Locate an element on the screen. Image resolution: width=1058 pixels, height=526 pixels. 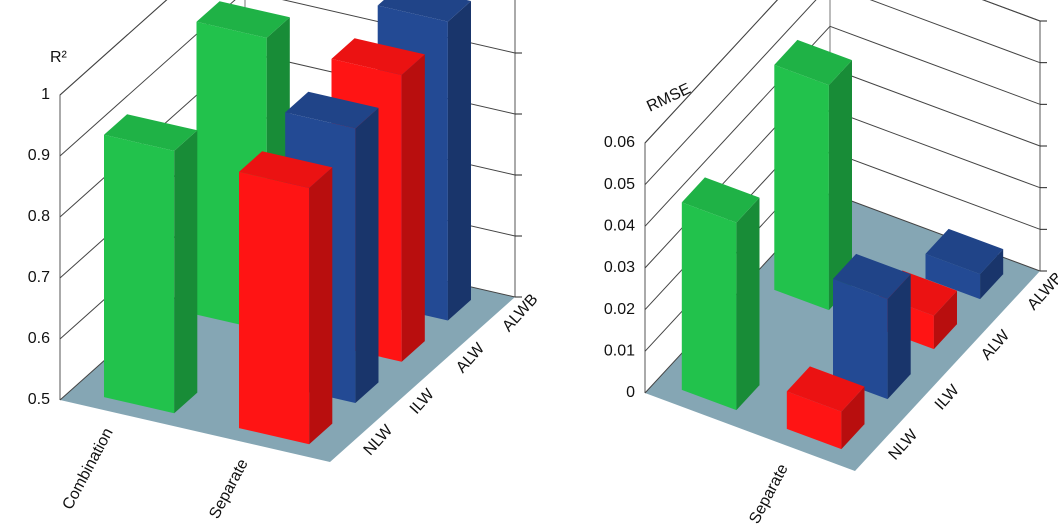
x-tick-label: Combination is located at coordinates (88, 468).